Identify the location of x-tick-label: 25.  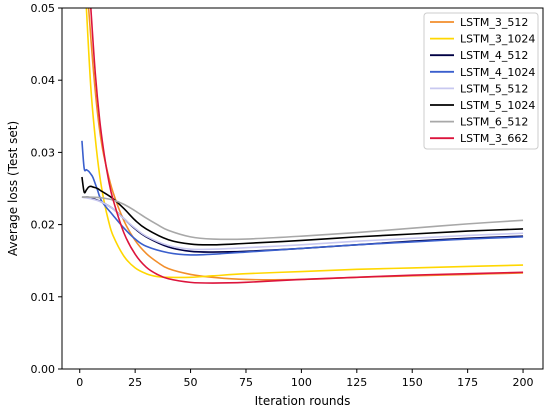
(135, 382).